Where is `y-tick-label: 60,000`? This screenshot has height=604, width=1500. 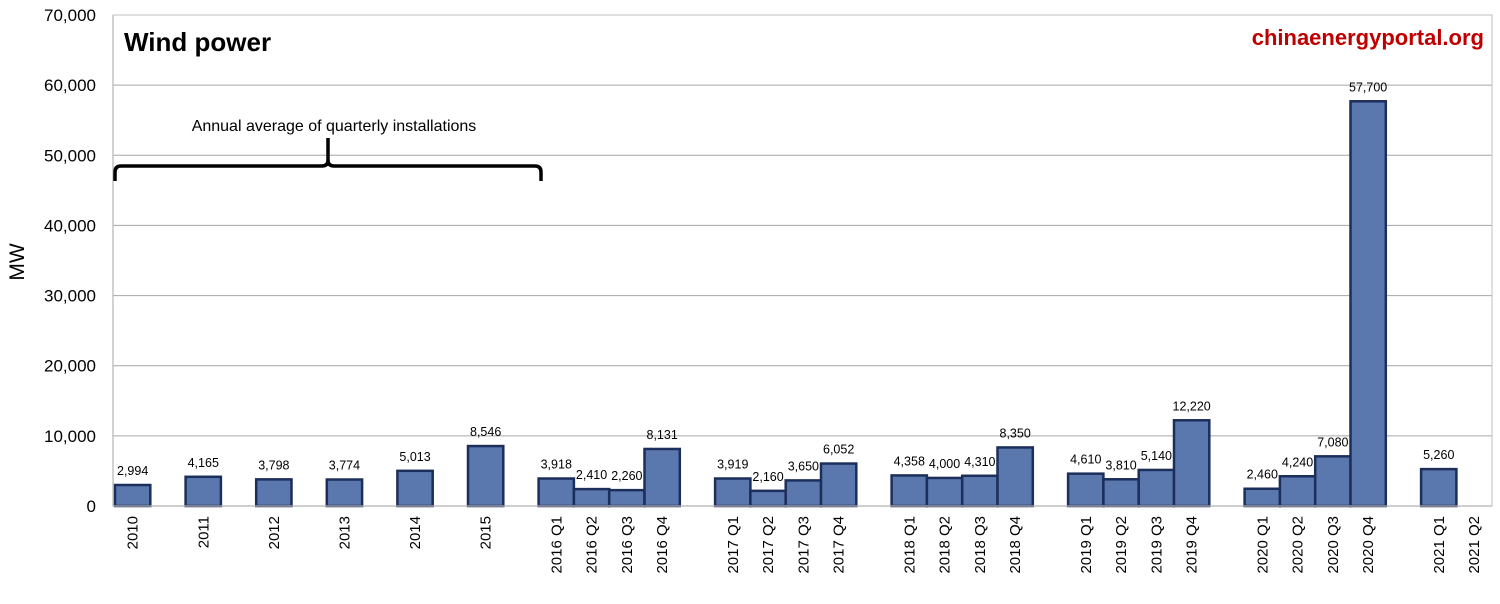 y-tick-label: 60,000 is located at coordinates (70, 85).